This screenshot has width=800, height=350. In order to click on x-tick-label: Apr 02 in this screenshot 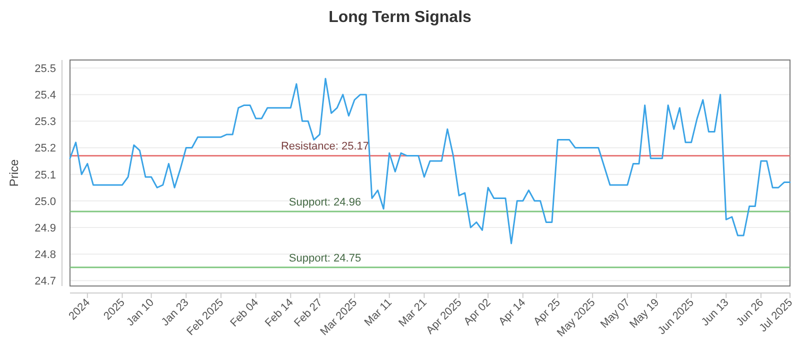, I will do `click(478, 312)`.